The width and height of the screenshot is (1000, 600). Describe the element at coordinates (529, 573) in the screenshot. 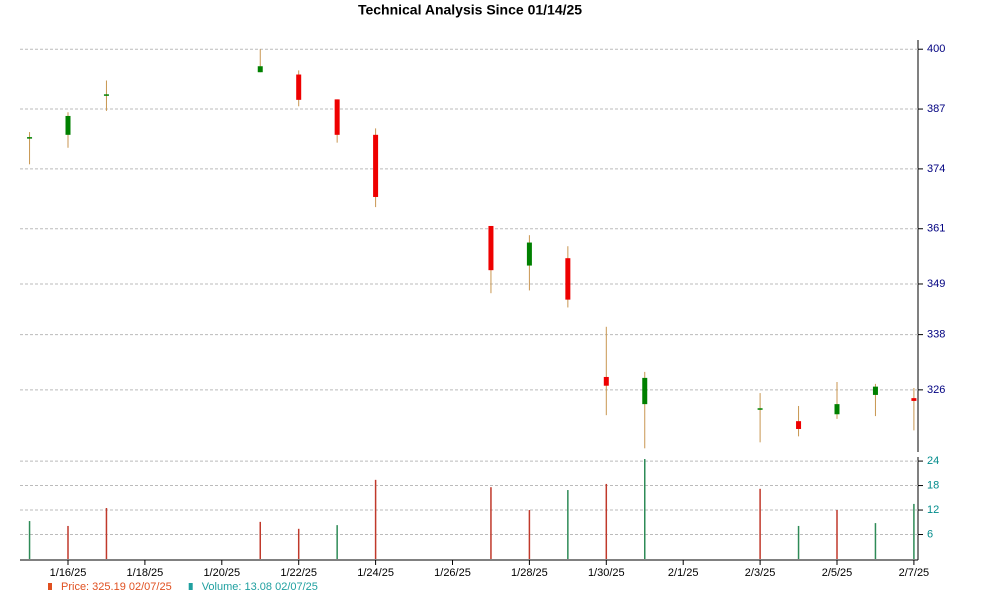

I see `x-tick-label: 1/28/25` at that location.